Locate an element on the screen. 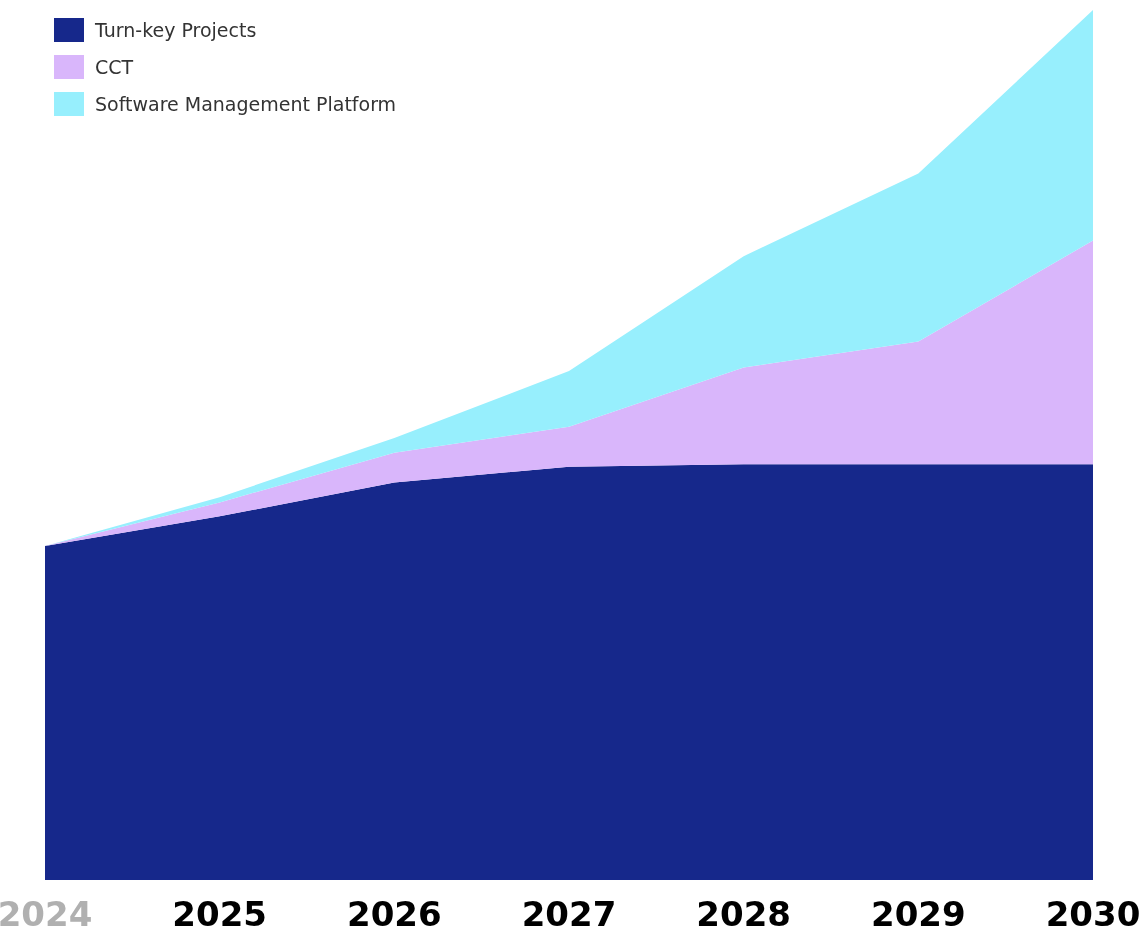 The image size is (1140, 930). x-tick-label: 2026 is located at coordinates (394, 912).